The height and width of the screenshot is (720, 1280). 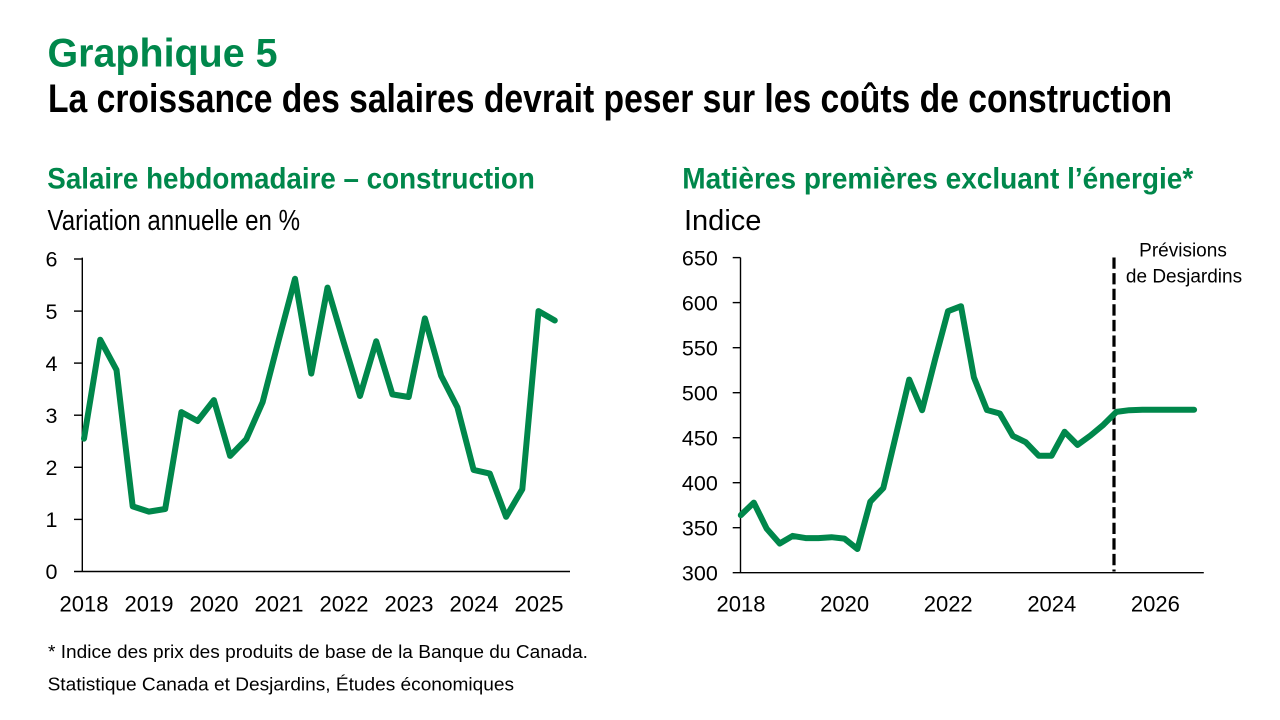 What do you see at coordinates (539, 603) in the screenshot?
I see `svg-text: 2025` at bounding box center [539, 603].